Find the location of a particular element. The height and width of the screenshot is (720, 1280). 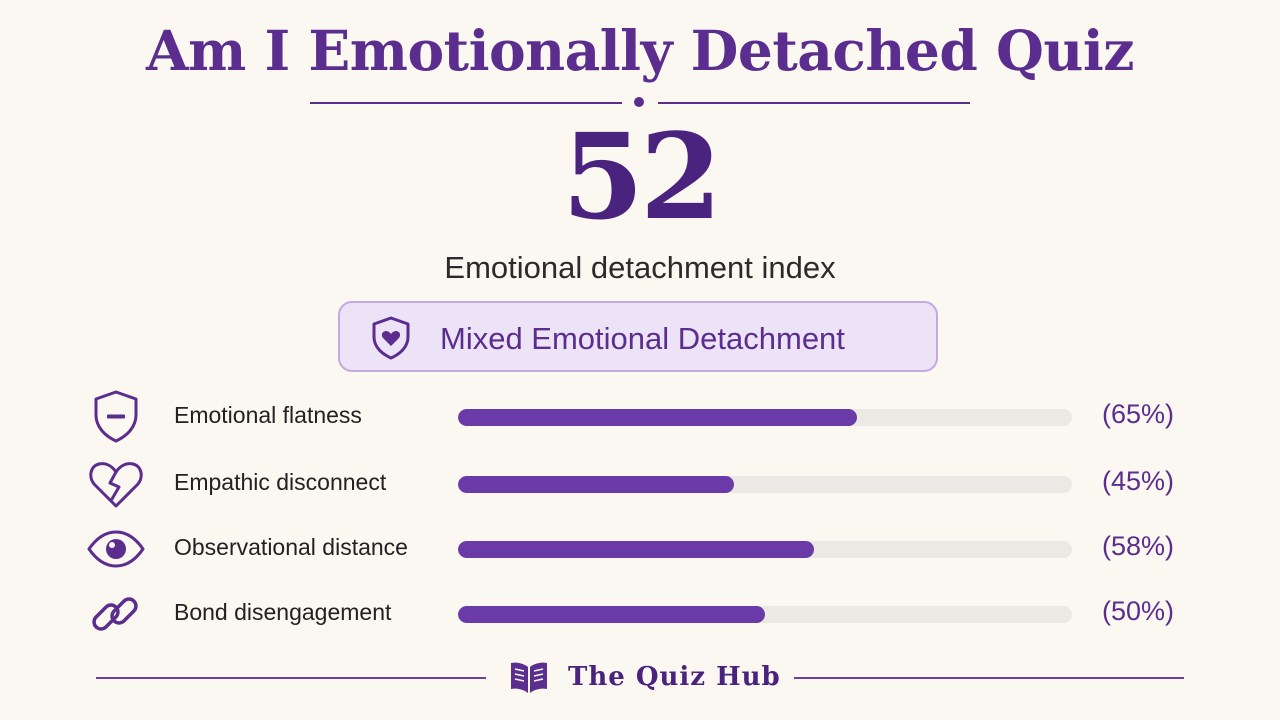

metric-row-bond-disengagement: Bond disengagement (50%) is located at coordinates (640, 614).